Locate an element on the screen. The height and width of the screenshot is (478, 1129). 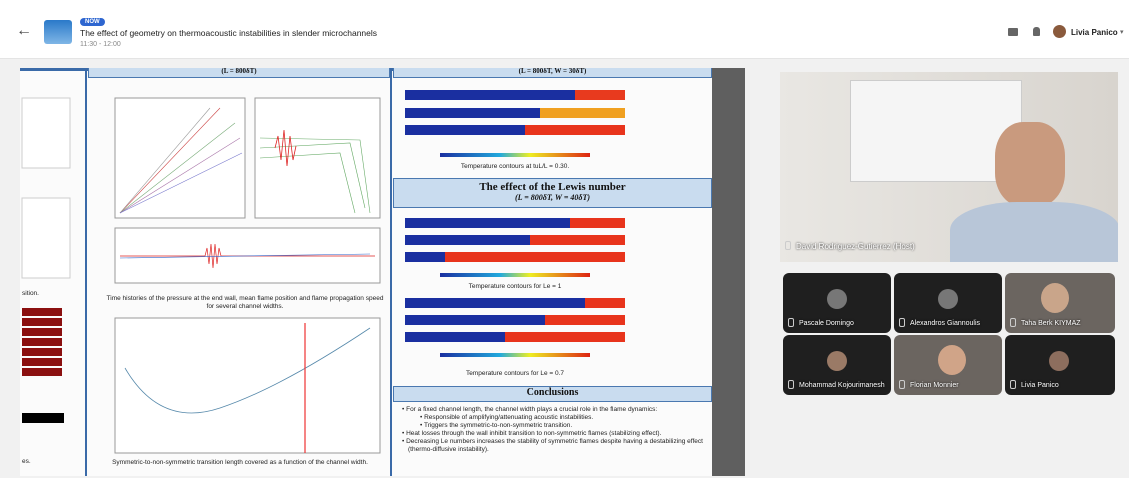
user-menu-caret: ▾ is located at coordinates (1122, 32).